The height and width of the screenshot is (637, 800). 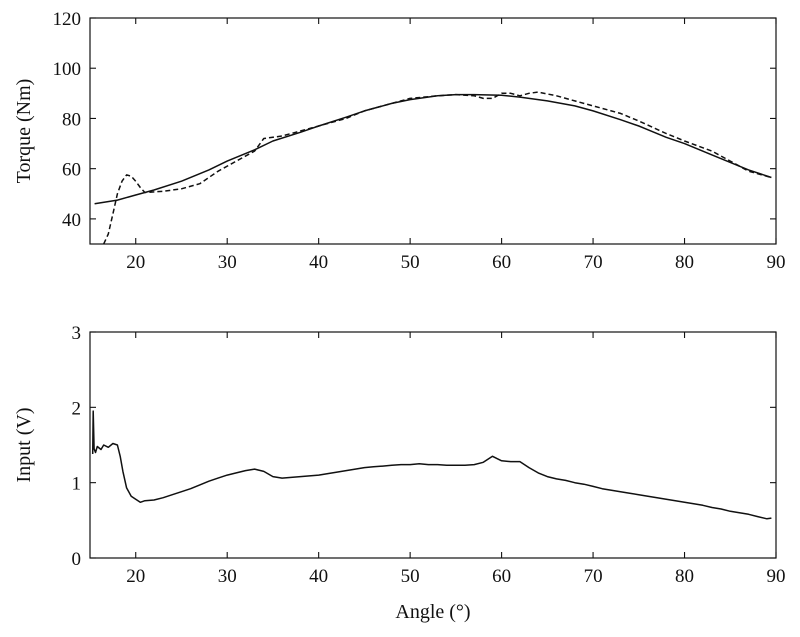 I want to click on input-x-tick-labels: 20 30 40 50 60 70 80 90, so click(x=455, y=576).